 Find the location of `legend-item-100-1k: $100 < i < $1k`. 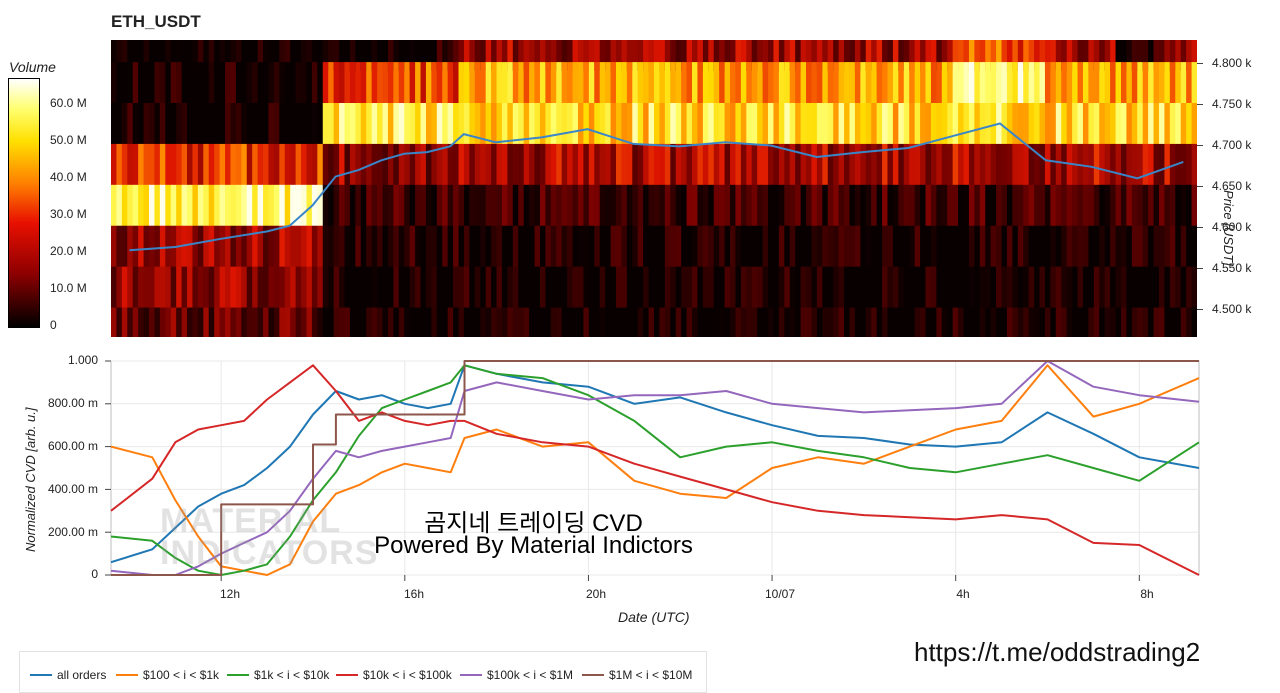

legend-item-100-1k: $100 < i < $1k is located at coordinates (167, 675).